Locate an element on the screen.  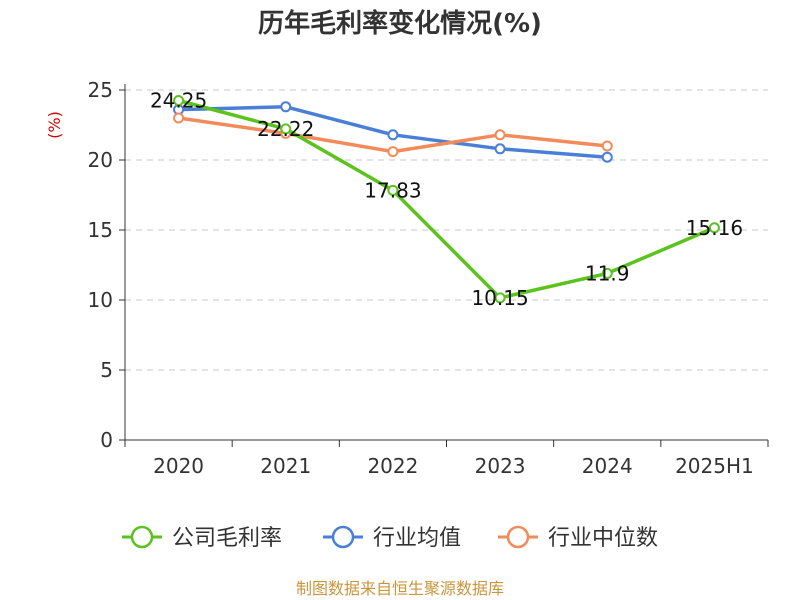
data-label: 10.15 is located at coordinates (499, 298).